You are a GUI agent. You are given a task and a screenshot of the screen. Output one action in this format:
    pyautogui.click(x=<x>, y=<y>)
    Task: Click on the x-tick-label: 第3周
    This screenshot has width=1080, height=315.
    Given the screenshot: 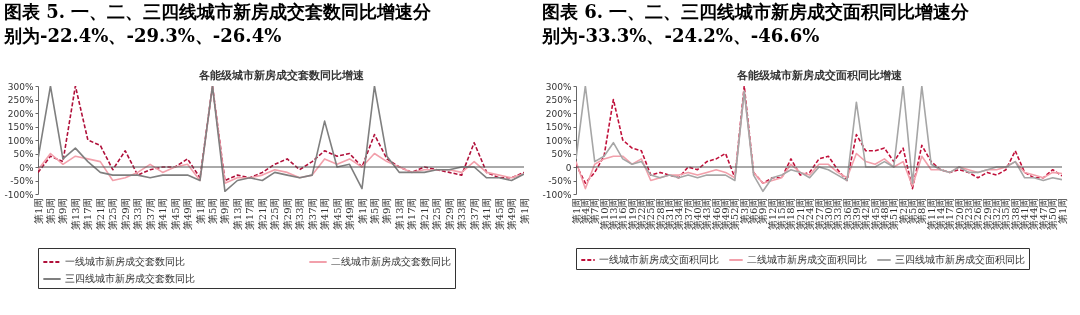 What is the action you would take?
    pyautogui.click(x=744, y=210)
    